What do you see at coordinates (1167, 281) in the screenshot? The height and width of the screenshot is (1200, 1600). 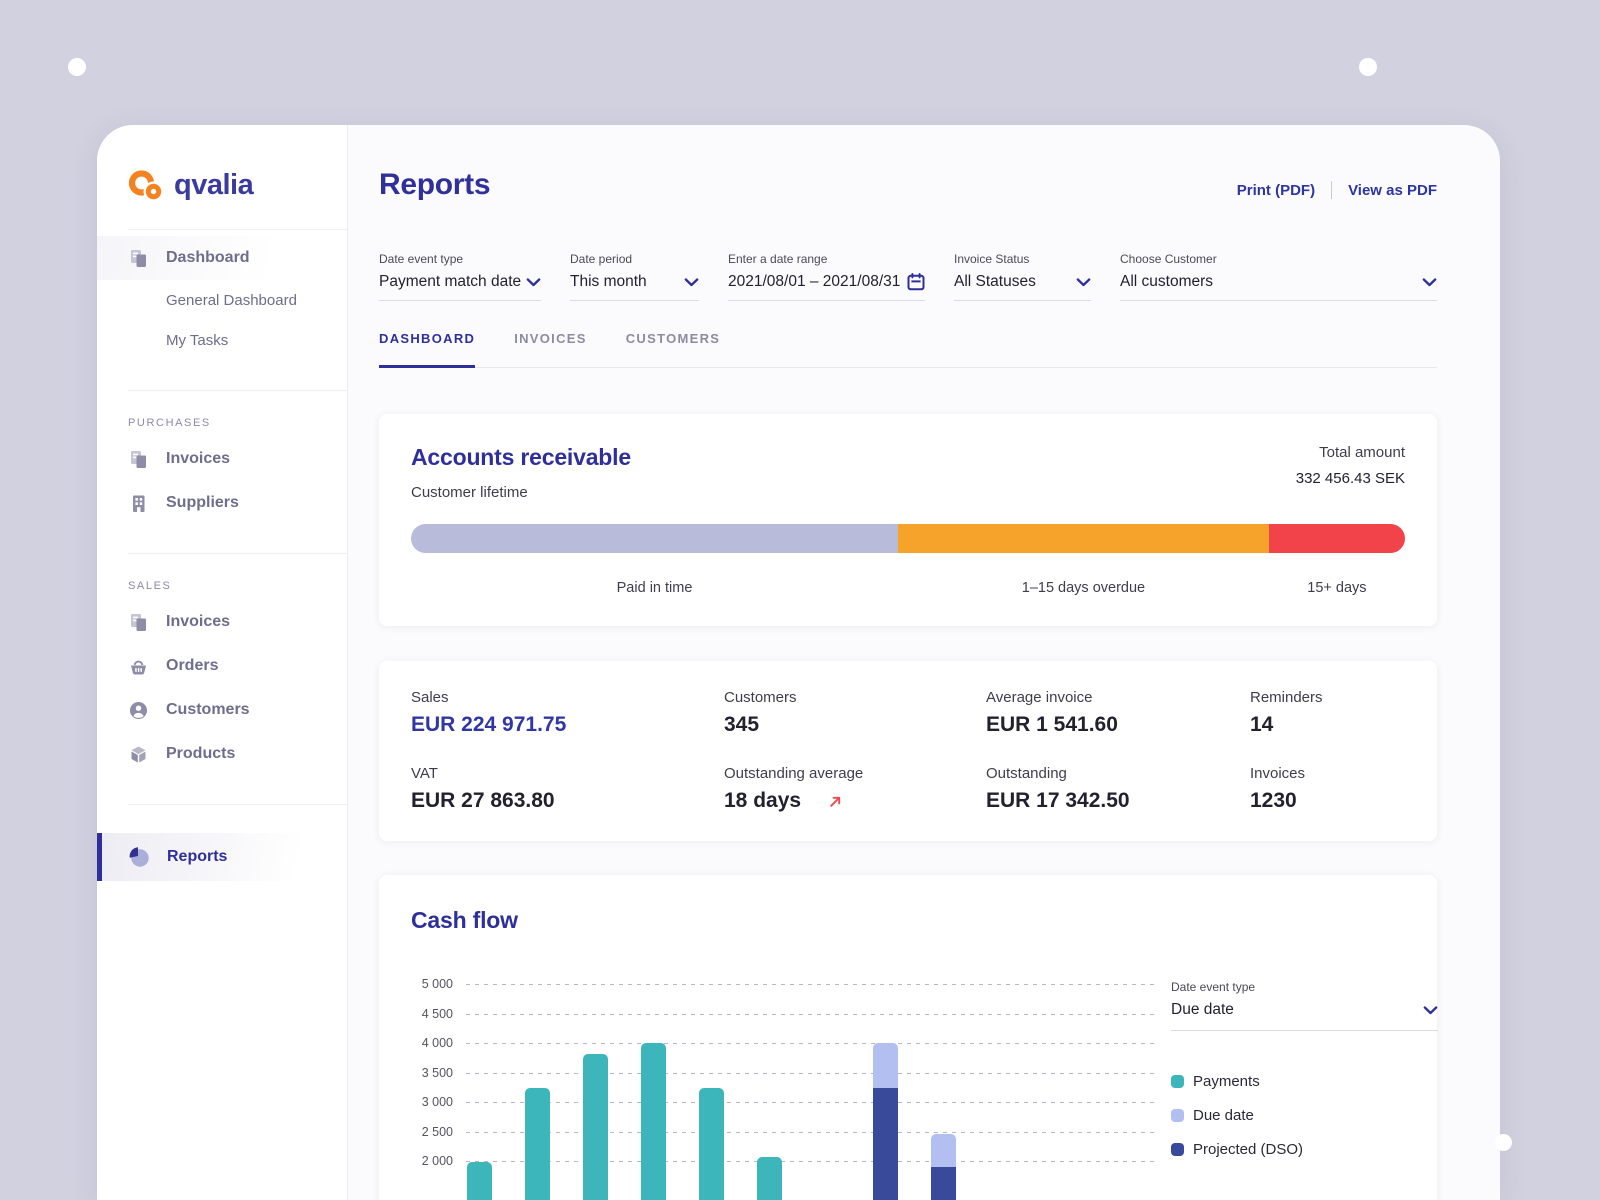 I see `filter-value: All customers` at bounding box center [1167, 281].